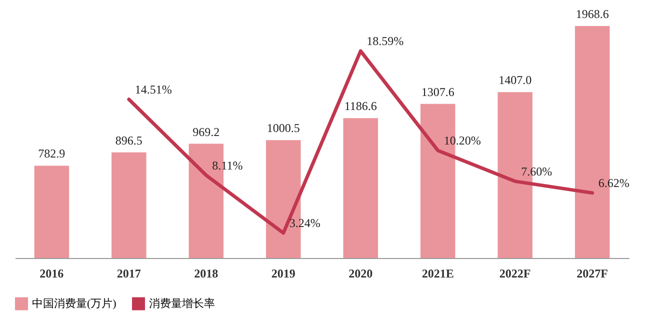  Describe the element at coordinates (515, 273) in the screenshot. I see `x-tick-label: 2022F` at that location.